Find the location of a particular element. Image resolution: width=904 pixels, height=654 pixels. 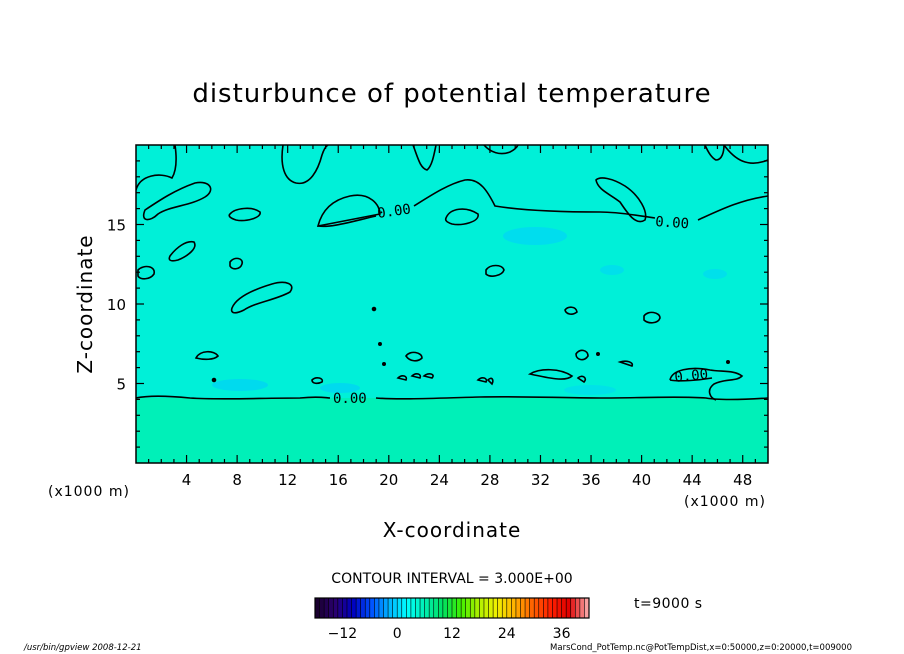

y-axis-title: Z-coordinate is located at coordinates (85, 303).